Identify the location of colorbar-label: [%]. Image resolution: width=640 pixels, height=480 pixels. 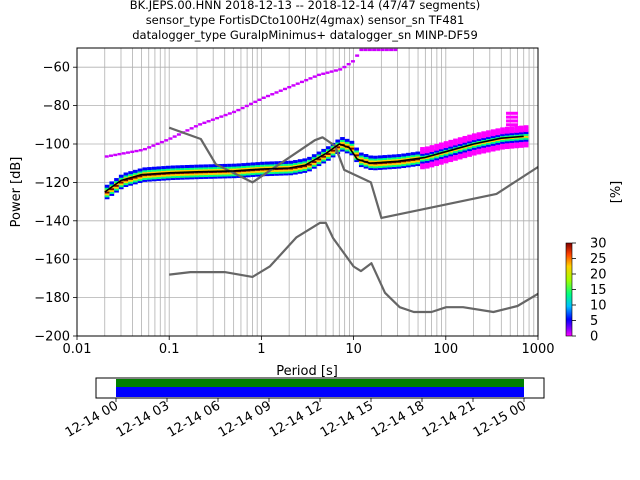
(616, 192).